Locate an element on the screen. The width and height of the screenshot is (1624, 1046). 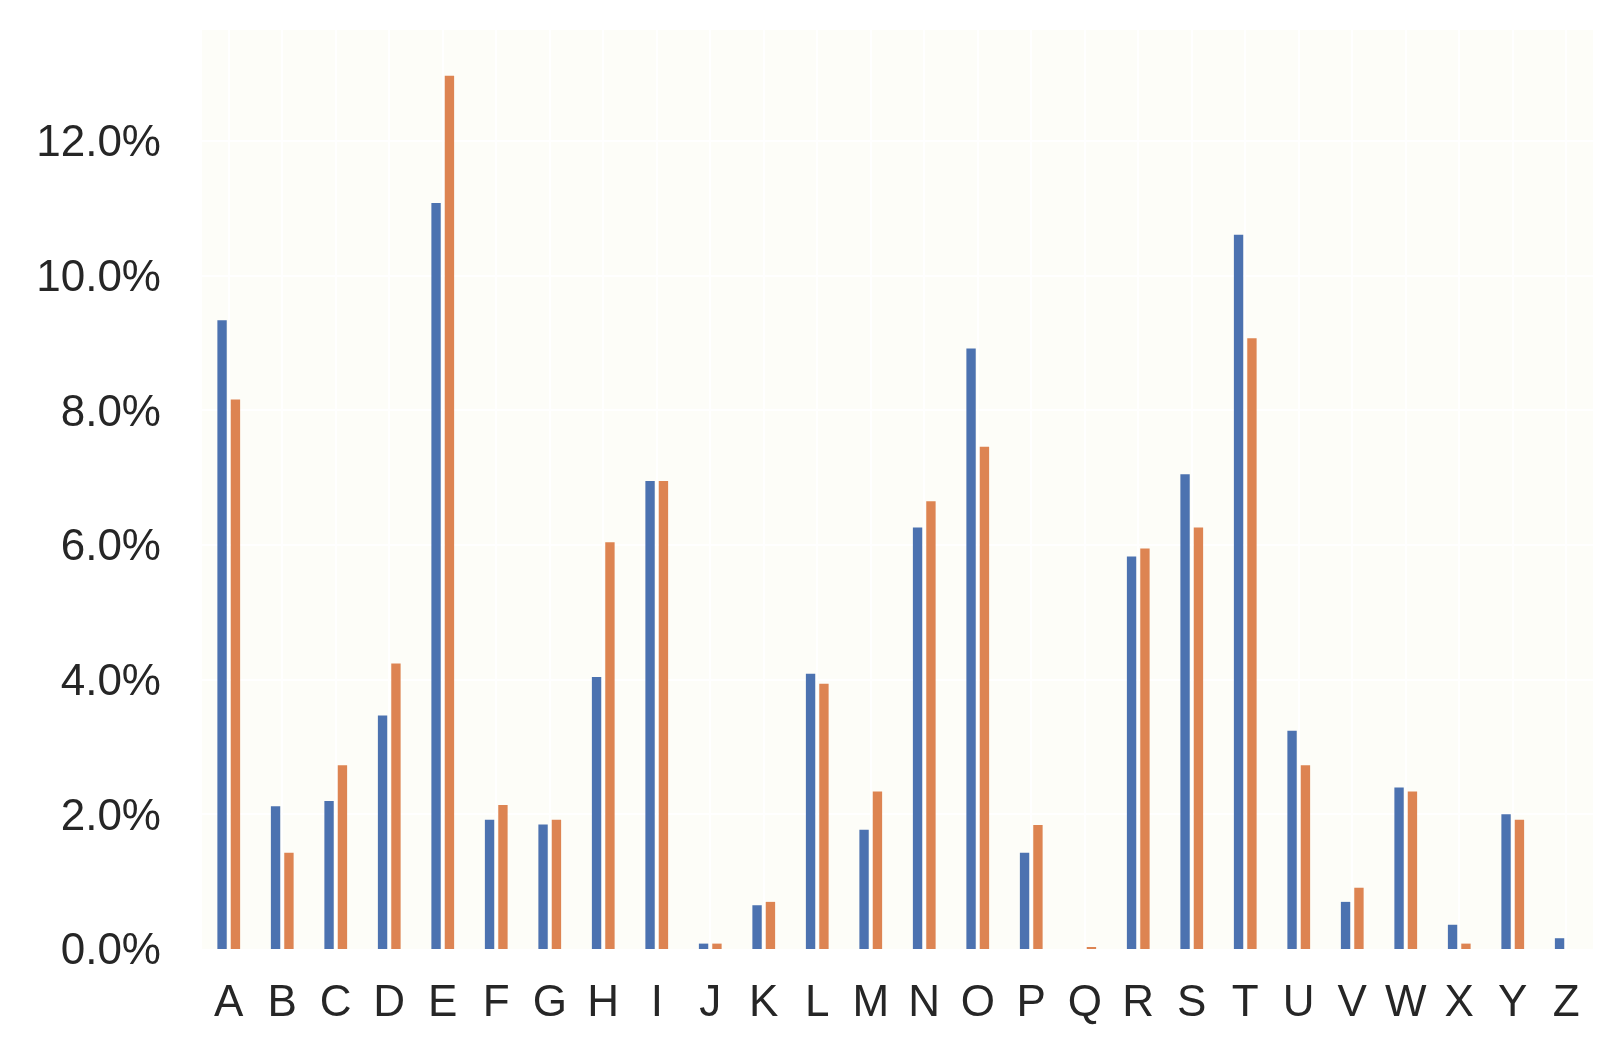
x-tick-label: Z is located at coordinates (1566, 1000).